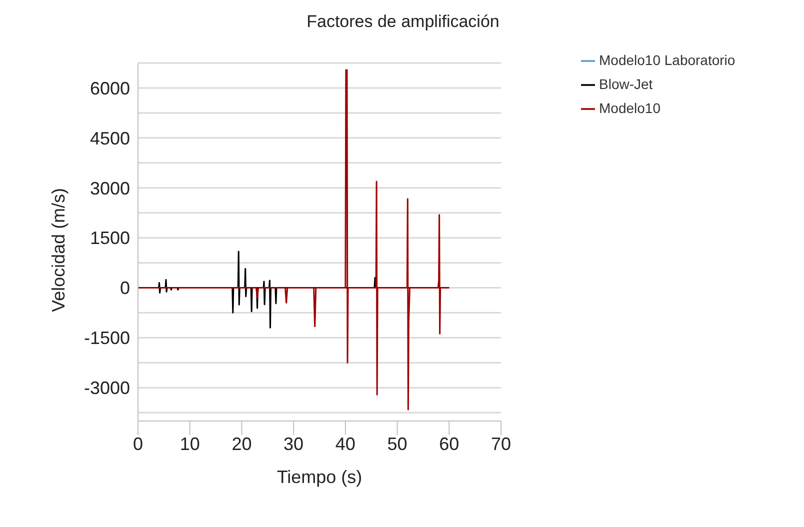 The image size is (804, 527). I want to click on y-tick-label: 3000, so click(110, 188).